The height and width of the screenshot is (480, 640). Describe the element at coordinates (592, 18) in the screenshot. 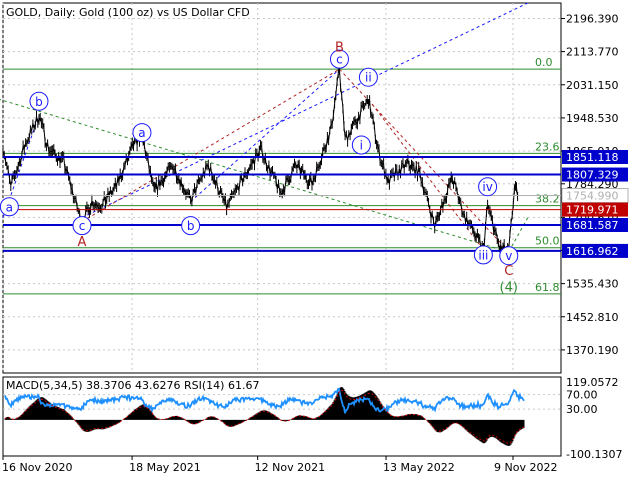

I see `price-tick-label: 2196.390` at that location.